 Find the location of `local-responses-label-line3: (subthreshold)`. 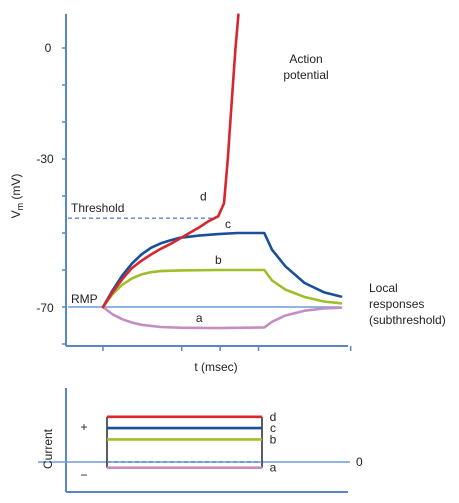

local-responses-label-line3: (subthreshold) is located at coordinates (407, 320).